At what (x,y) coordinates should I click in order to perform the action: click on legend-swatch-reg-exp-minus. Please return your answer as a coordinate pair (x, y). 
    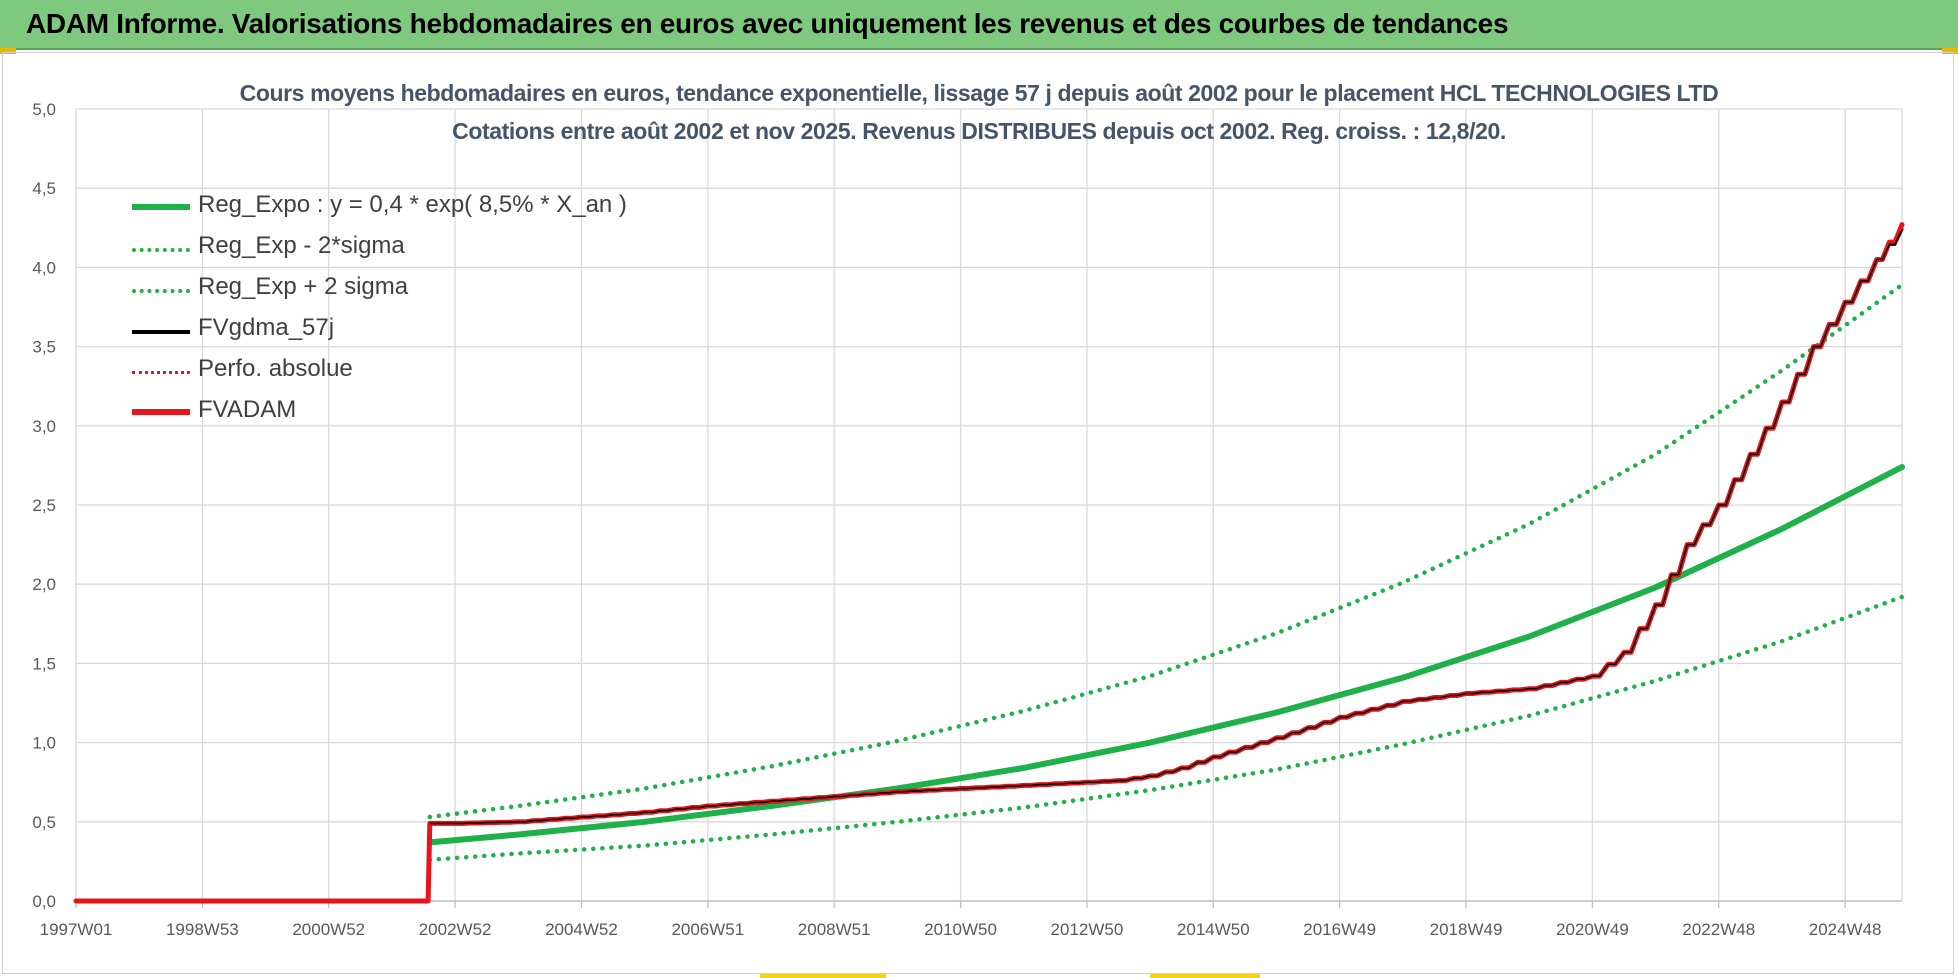
    Looking at the image, I should click on (161, 250).